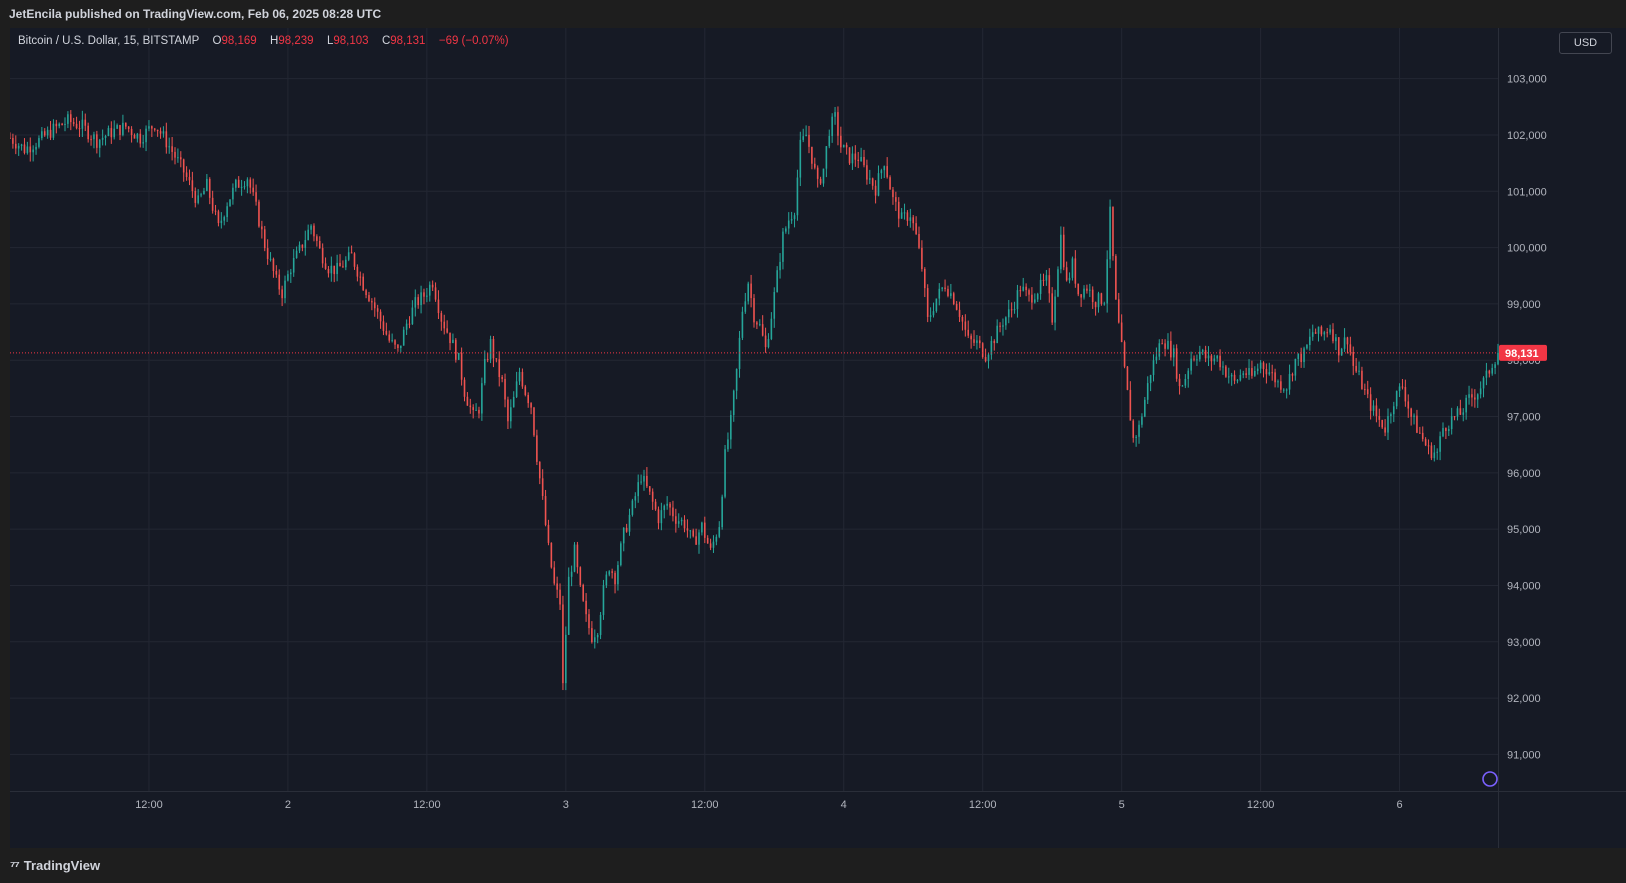 This screenshot has width=1626, height=883. What do you see at coordinates (1524, 418) in the screenshot?
I see `y-tick-label: 97,000` at bounding box center [1524, 418].